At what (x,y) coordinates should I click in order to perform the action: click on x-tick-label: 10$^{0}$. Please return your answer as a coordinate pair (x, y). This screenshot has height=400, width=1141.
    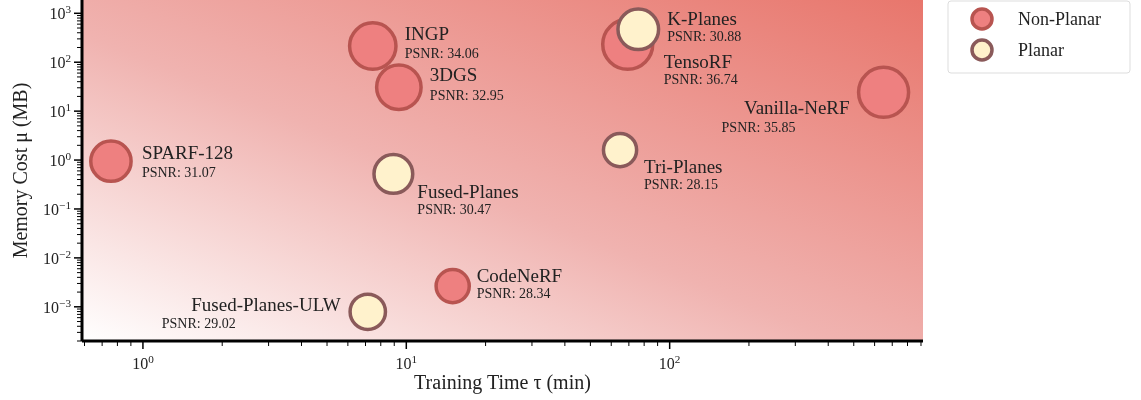
    Looking at the image, I should click on (143, 362).